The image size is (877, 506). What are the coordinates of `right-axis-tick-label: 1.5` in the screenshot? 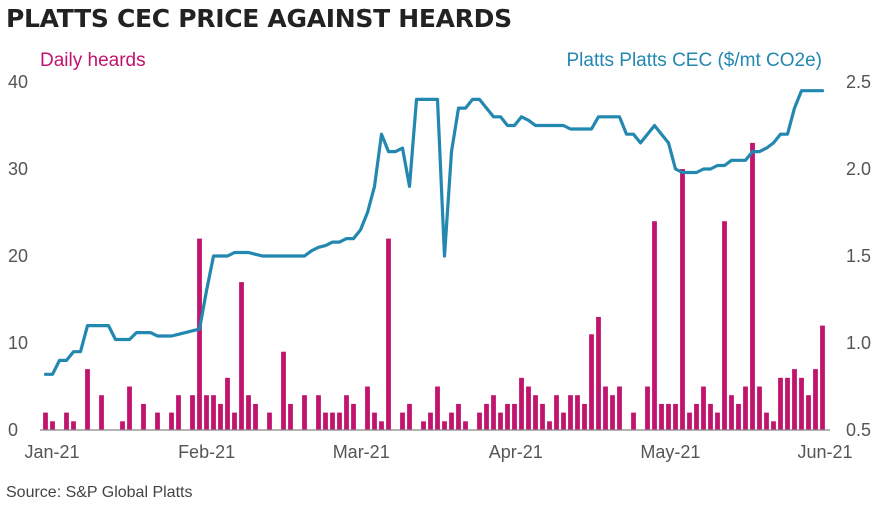 It's located at (858, 256).